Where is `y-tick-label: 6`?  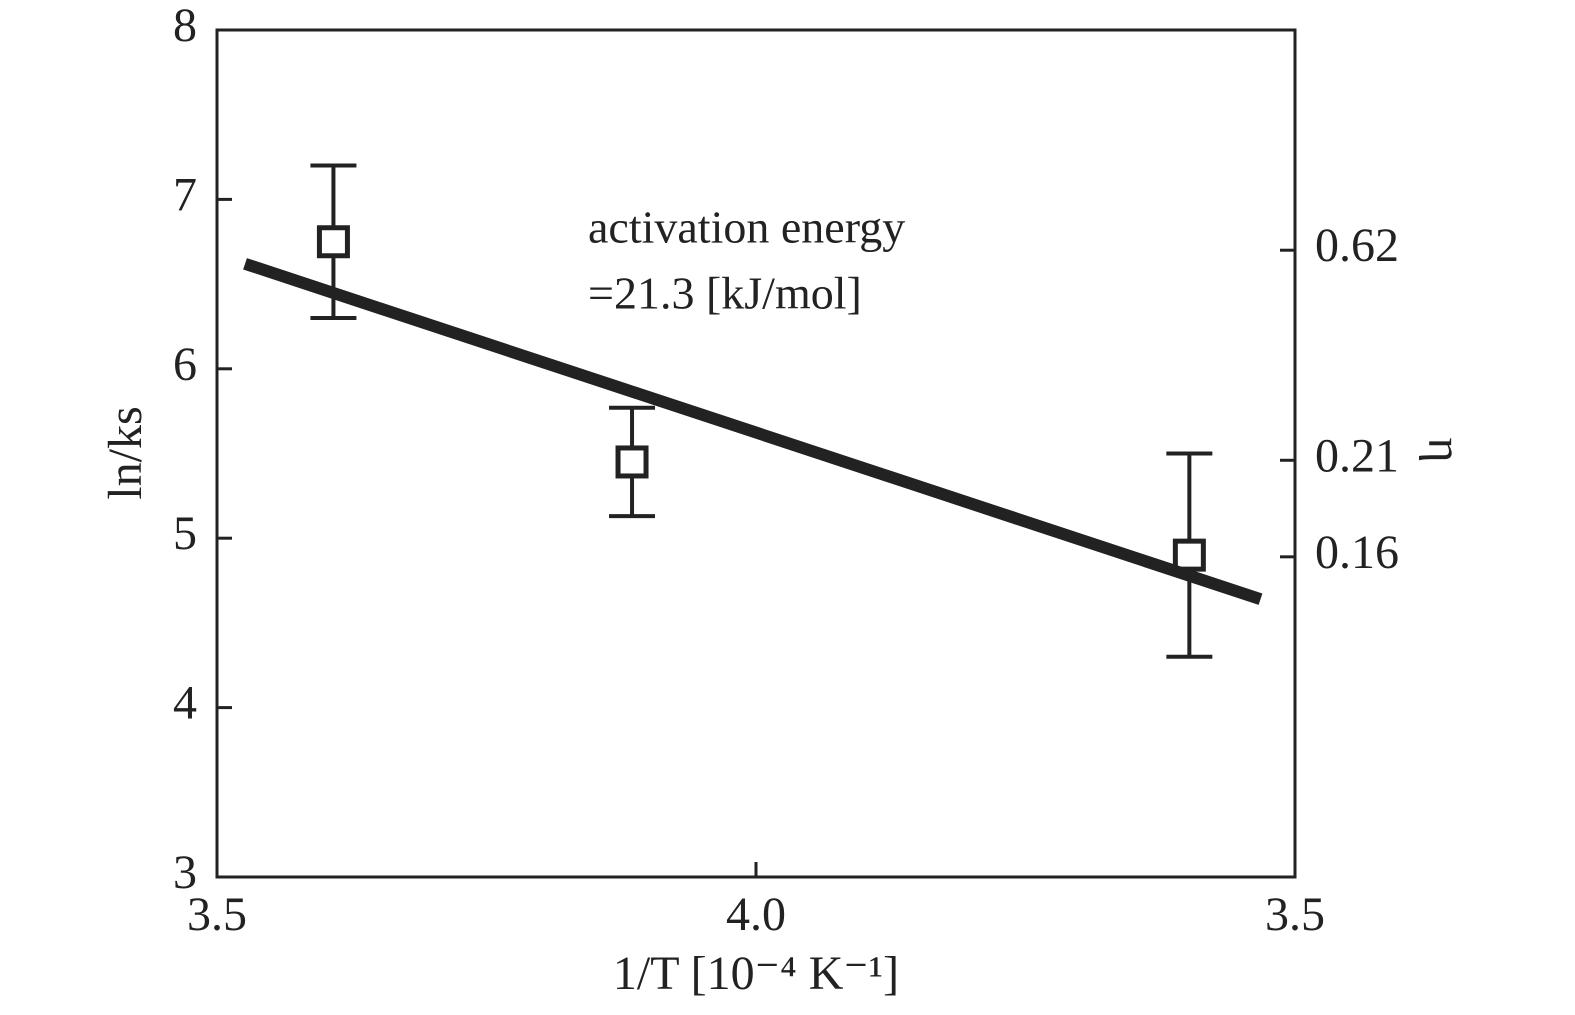
y-tick-label: 6 is located at coordinates (185, 364).